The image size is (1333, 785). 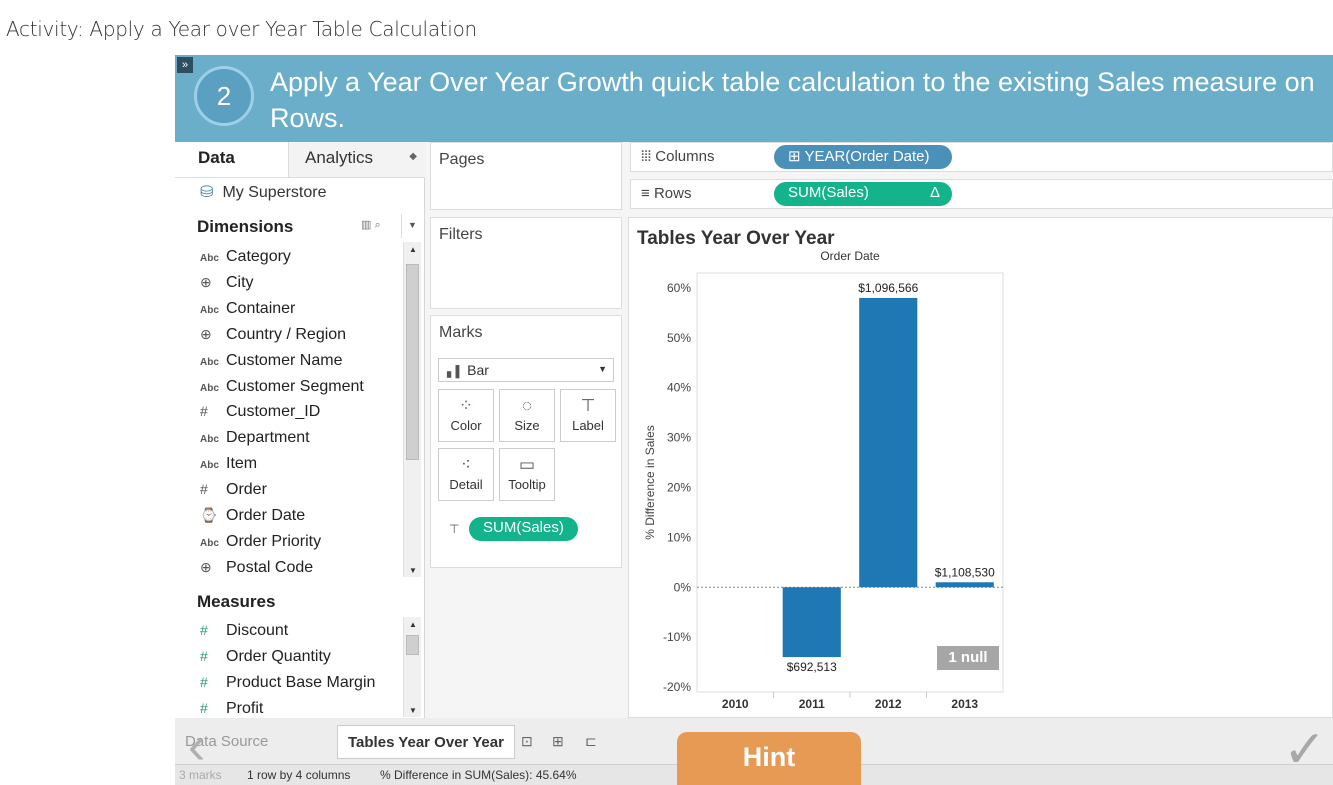 What do you see at coordinates (371, 225) in the screenshot?
I see `view-options-icon: ▥ ⌕` at bounding box center [371, 225].